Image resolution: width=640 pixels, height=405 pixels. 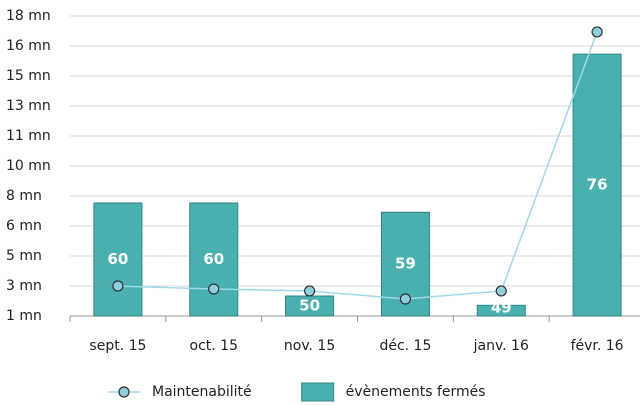 What do you see at coordinates (28, 106) in the screenshot?
I see `y-tick-label: 13 mn` at bounding box center [28, 106].